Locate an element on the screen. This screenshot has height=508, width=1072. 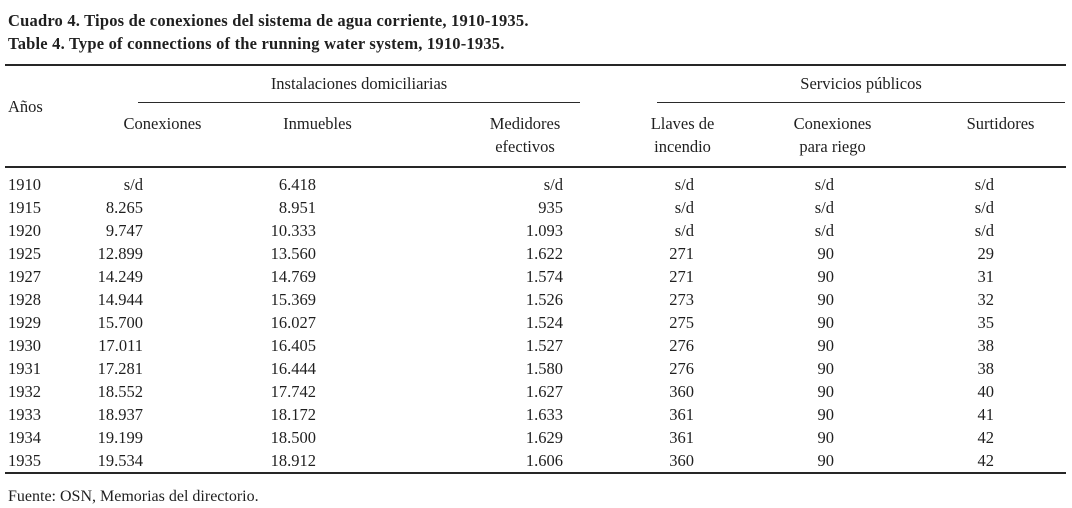
cell-conexiones: 14.249 is located at coordinates (120, 276).